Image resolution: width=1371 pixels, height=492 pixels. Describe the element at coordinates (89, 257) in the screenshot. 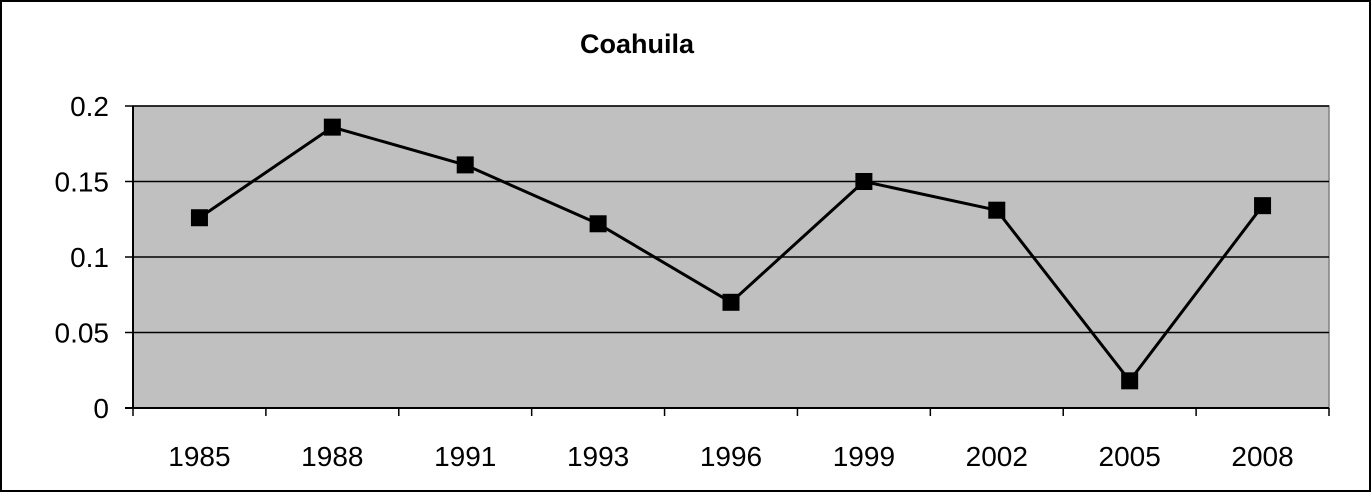

I see `y-tick-label: 0.1` at that location.